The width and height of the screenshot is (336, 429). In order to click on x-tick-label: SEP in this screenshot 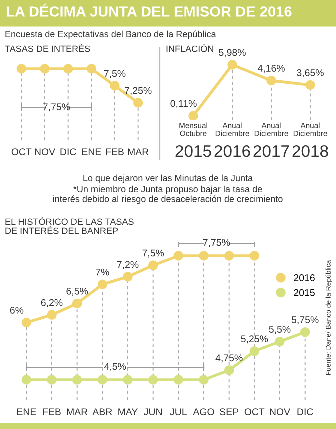, I will do `click(229, 412)`.